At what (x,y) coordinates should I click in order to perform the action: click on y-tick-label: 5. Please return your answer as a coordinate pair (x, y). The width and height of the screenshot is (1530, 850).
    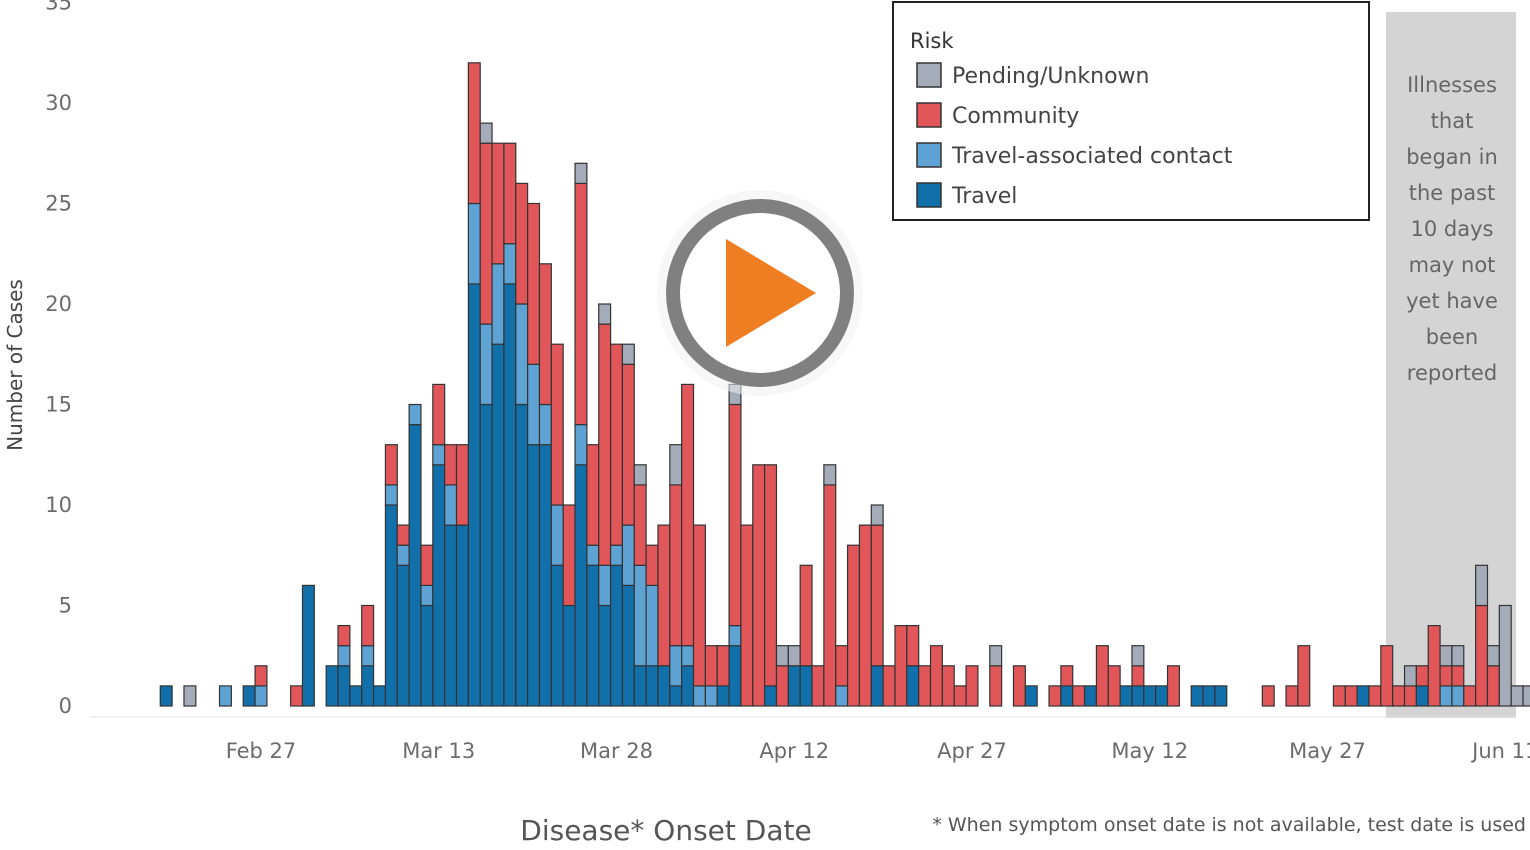
    Looking at the image, I should click on (65, 606).